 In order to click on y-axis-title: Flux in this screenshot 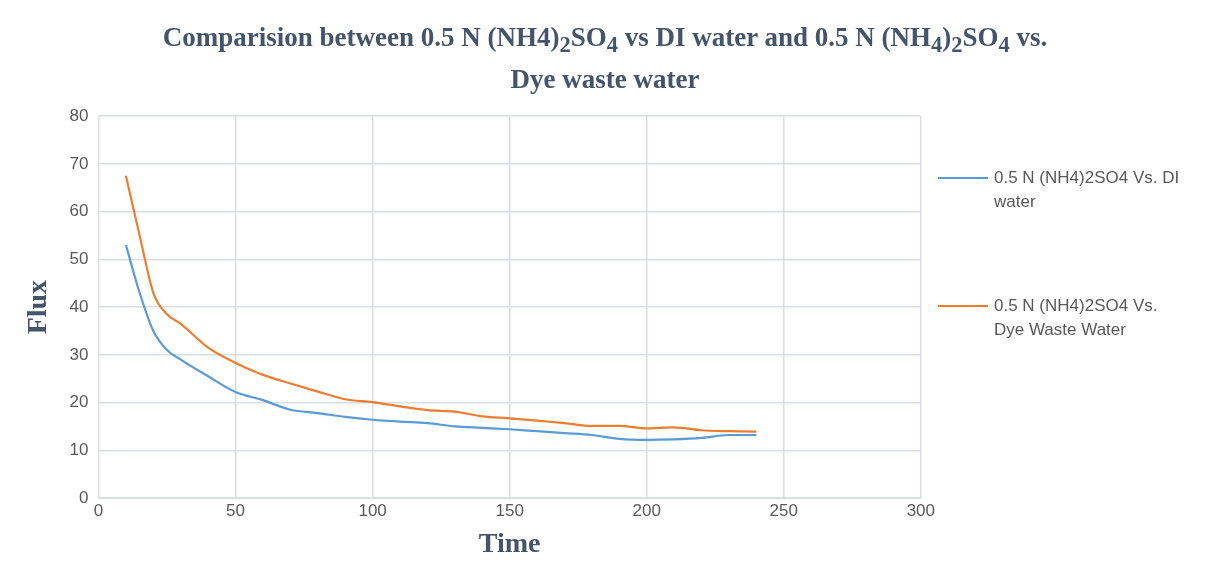, I will do `click(37, 307)`.